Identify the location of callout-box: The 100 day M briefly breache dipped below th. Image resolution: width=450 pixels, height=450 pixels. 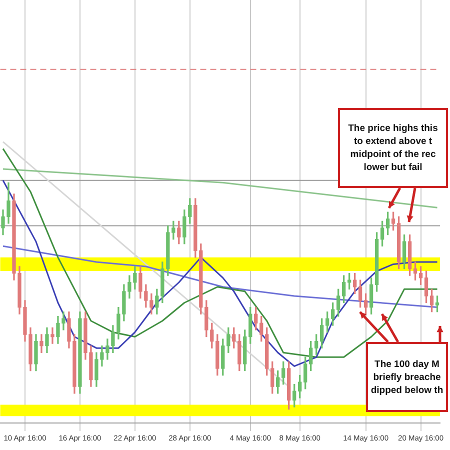
(407, 377).